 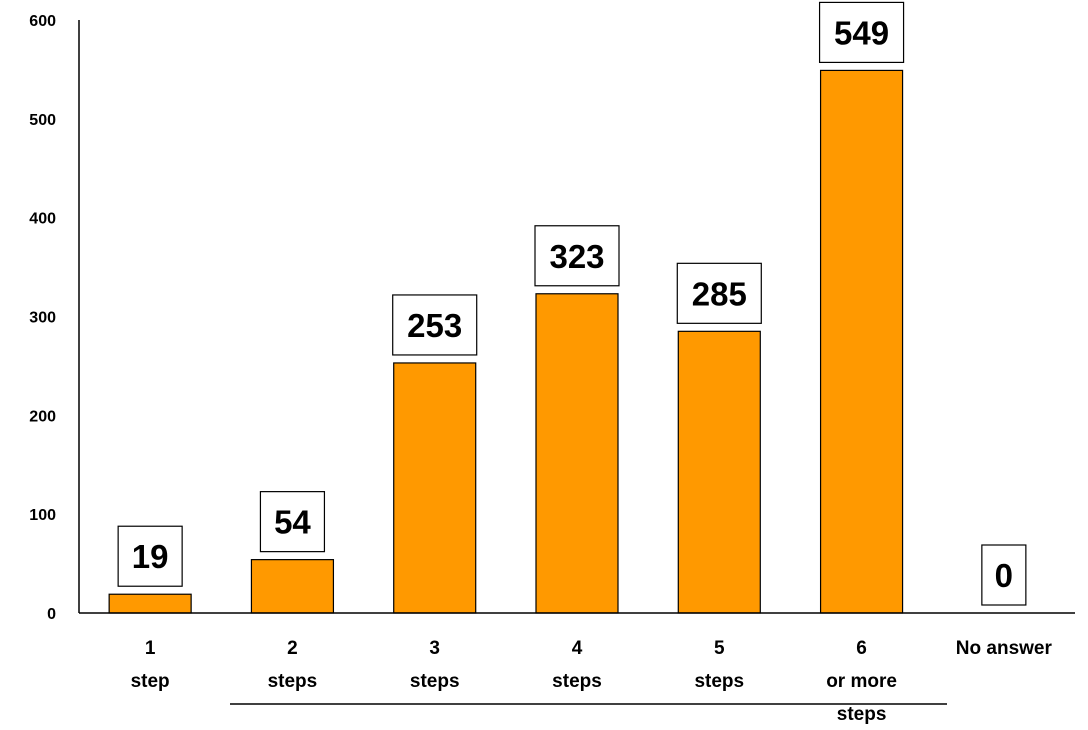 I want to click on y-tick-label: 600, so click(x=42, y=21).